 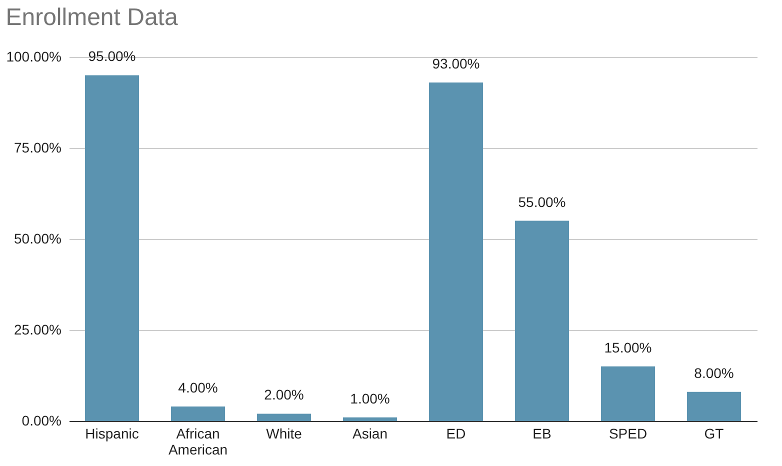 I want to click on x-tick-label: Asian, so click(x=370, y=434).